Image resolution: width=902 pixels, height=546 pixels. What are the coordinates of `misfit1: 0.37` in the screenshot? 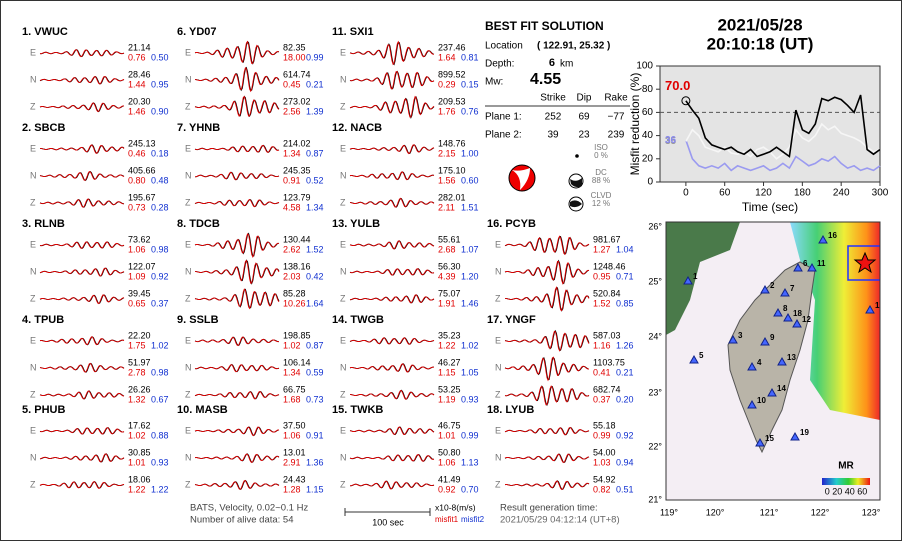 It's located at (602, 399).